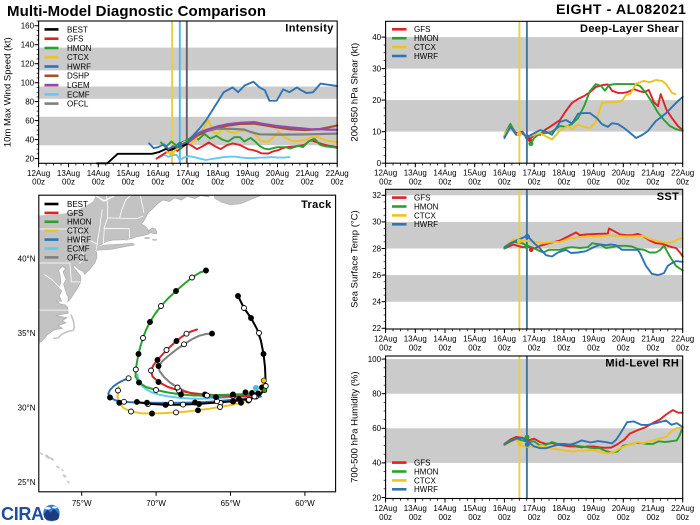 This screenshot has height=525, width=700. I want to click on svg-text:Multi-Model Diagnostic Compari: Multi-Model Diagnostic Comparison, so click(136, 11).